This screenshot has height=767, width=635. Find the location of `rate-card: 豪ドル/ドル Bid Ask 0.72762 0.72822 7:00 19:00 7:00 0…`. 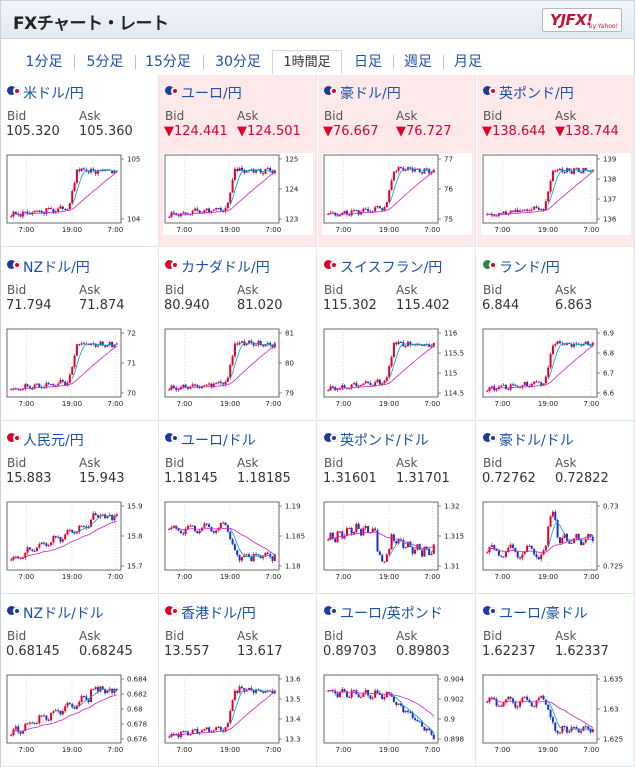

rate-card: 豪ドル/ドル Bid Ask 0.72762 0.72822 7:00 19:00 7:00 0… is located at coordinates (556, 508).